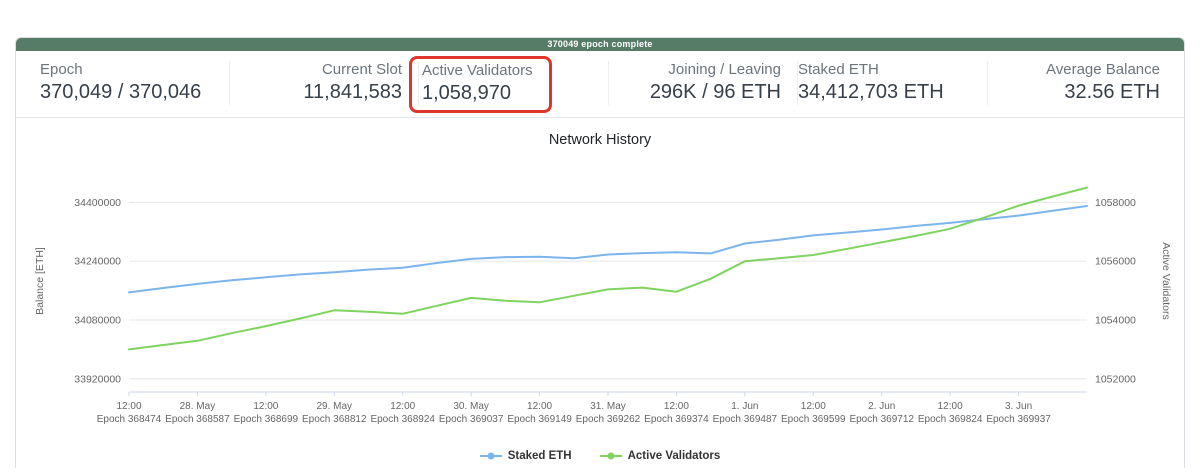 The width and height of the screenshot is (1200, 474). What do you see at coordinates (1115, 203) in the screenshot?
I see `right-axis-tick-label: 1058000` at bounding box center [1115, 203].